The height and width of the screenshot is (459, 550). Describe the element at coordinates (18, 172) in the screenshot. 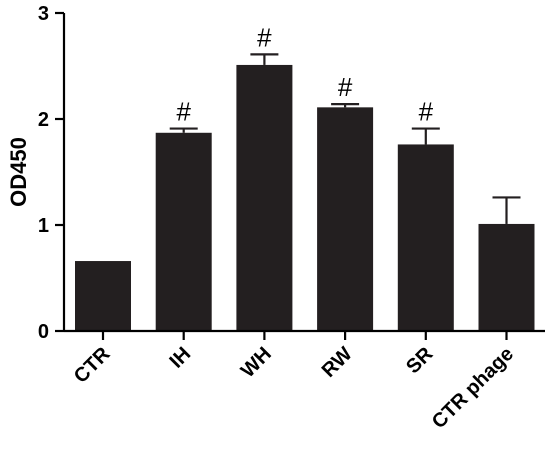

I see `y-axis-label: OD450` at that location.